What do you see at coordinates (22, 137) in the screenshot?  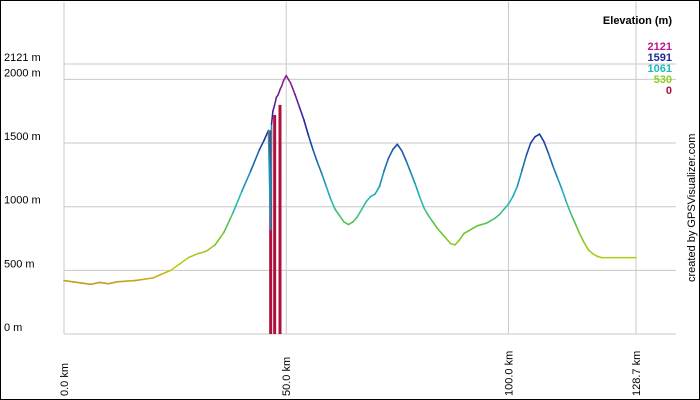 I see `y-tick-label: 1500 m` at bounding box center [22, 137].